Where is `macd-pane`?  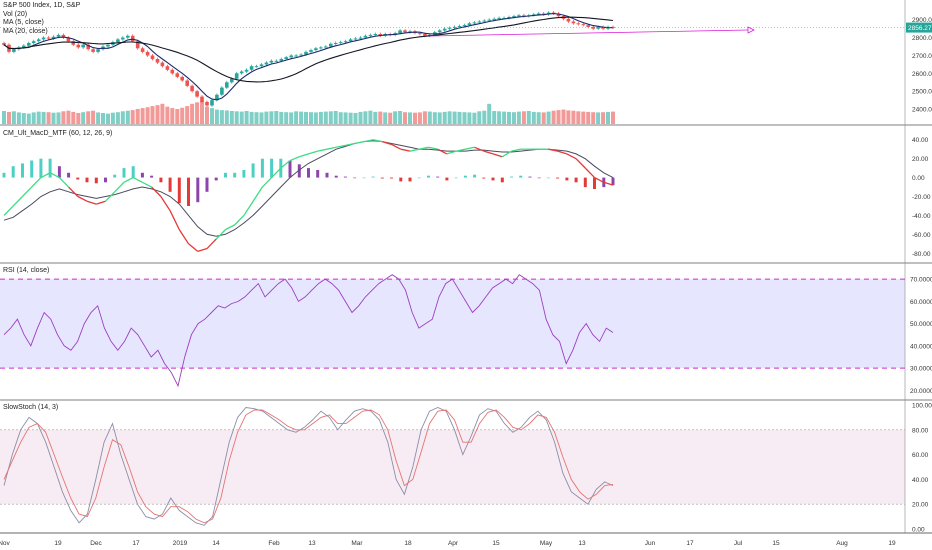
macd-pane is located at coordinates (308, 195).